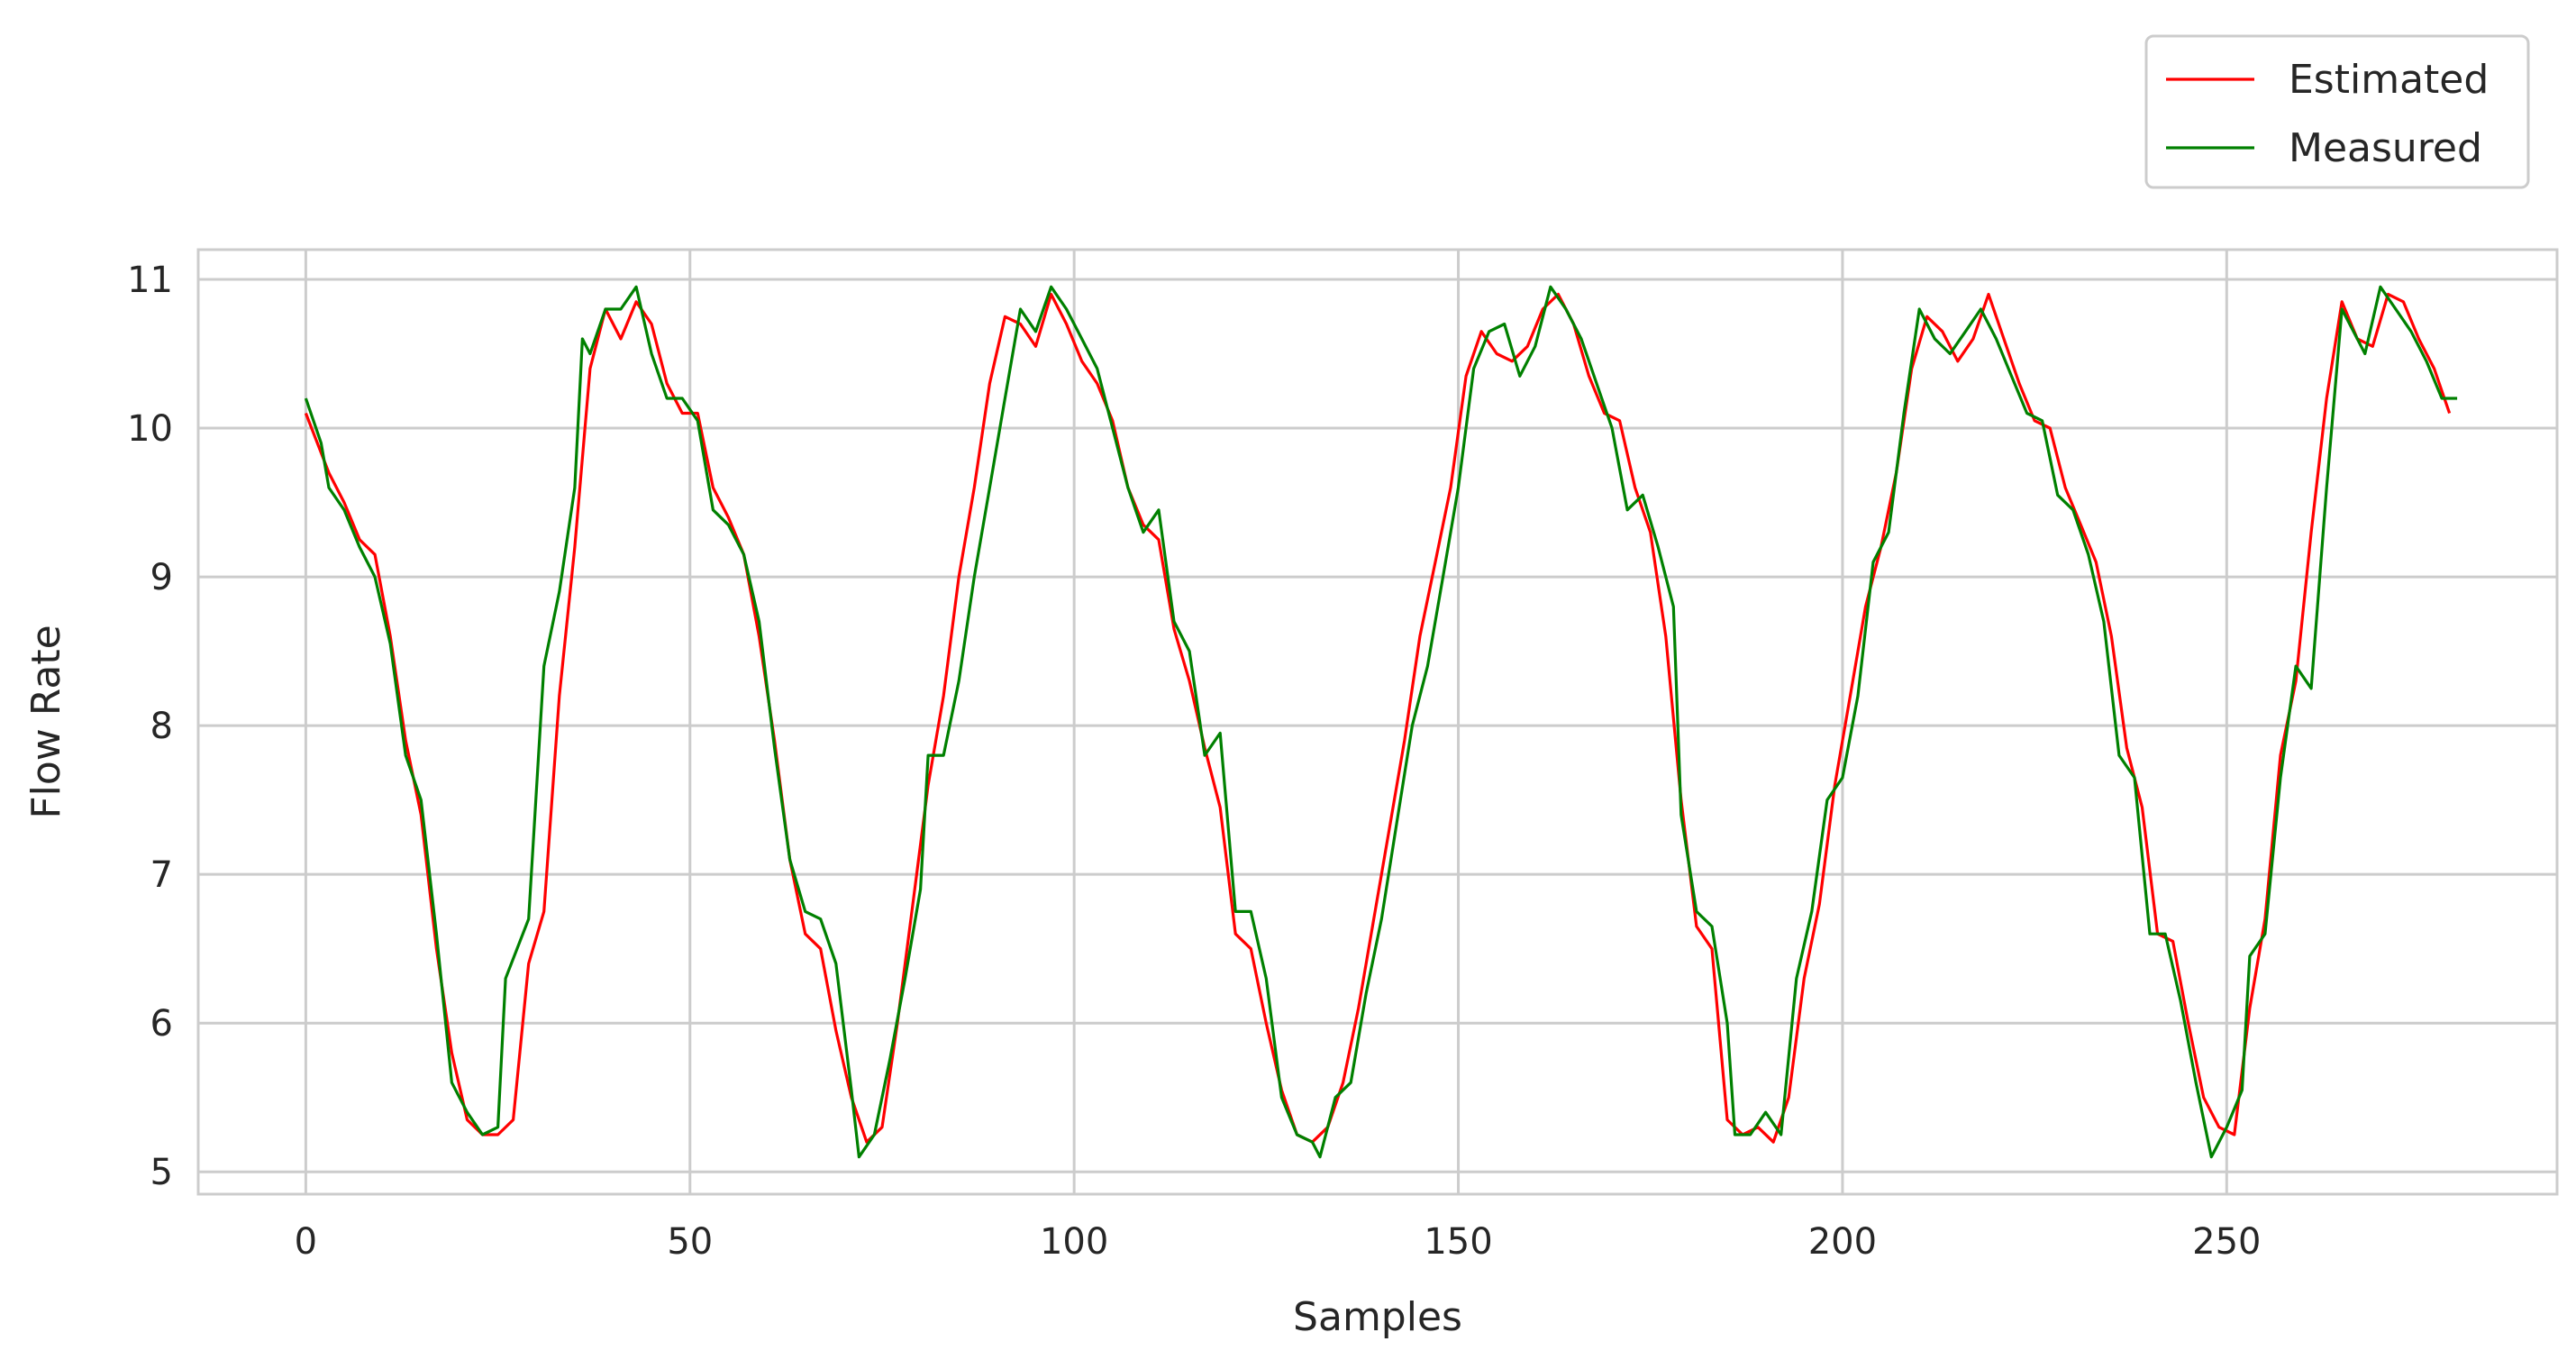 This screenshot has height=1369, width=2576. Describe the element at coordinates (2389, 80) in the screenshot. I see `legend-label-estimated: Estimated` at that location.